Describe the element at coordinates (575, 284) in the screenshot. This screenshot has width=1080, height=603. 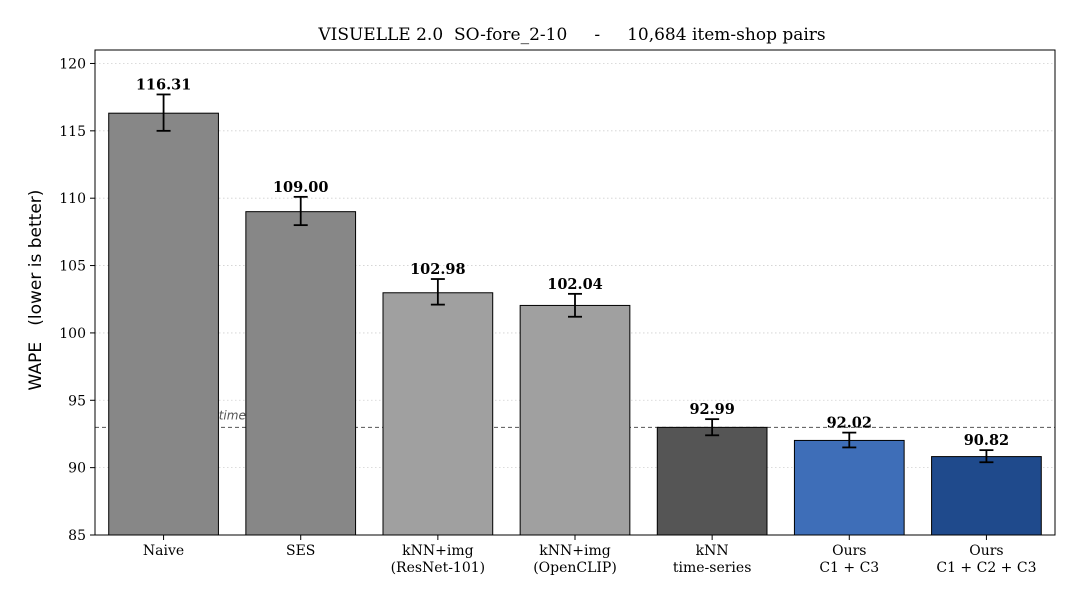
I see `value-label: 102.04` at that location.